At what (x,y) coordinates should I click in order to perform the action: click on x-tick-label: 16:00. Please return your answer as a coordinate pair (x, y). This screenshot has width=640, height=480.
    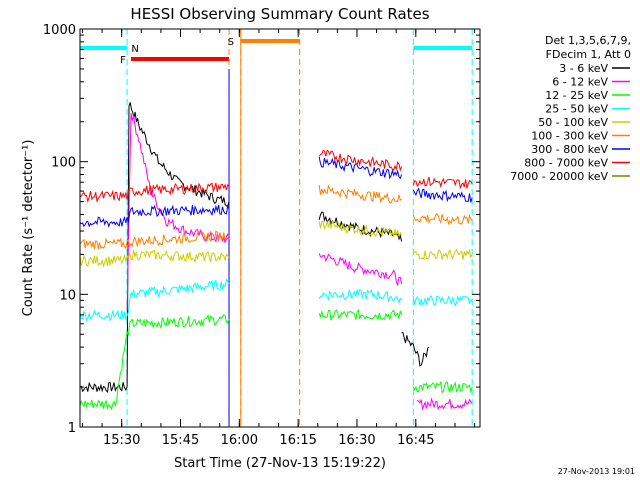
    Looking at the image, I should click on (239, 440).